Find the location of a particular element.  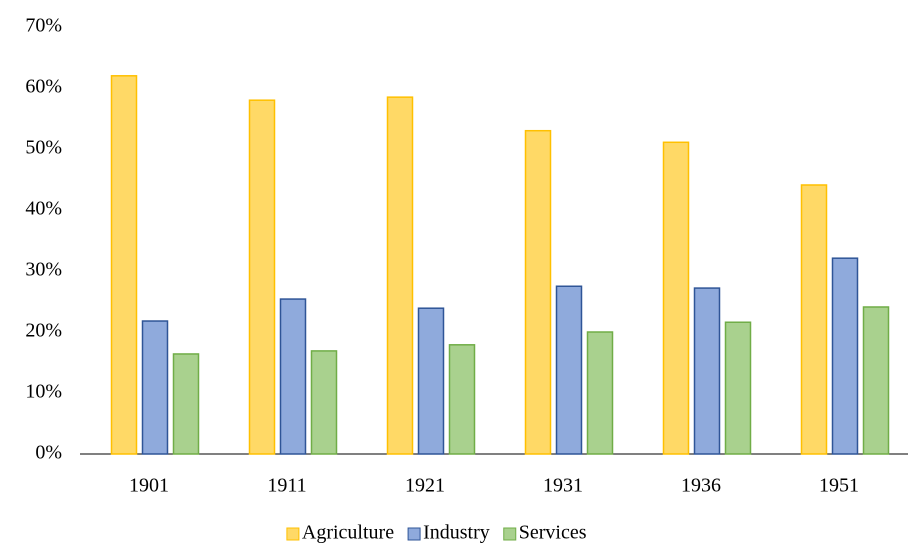

y-tick-label: 30% is located at coordinates (43, 270).